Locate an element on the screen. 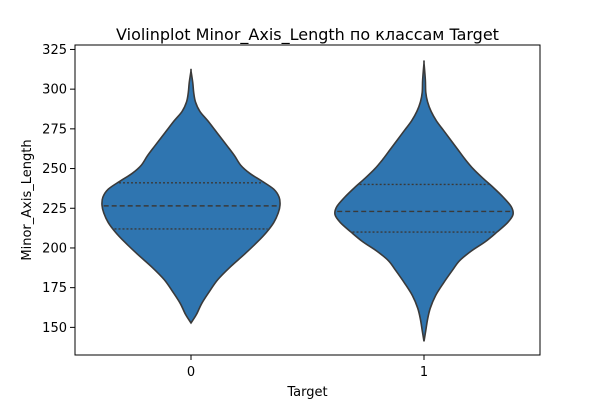  x-tick-label: 1 is located at coordinates (424, 372).